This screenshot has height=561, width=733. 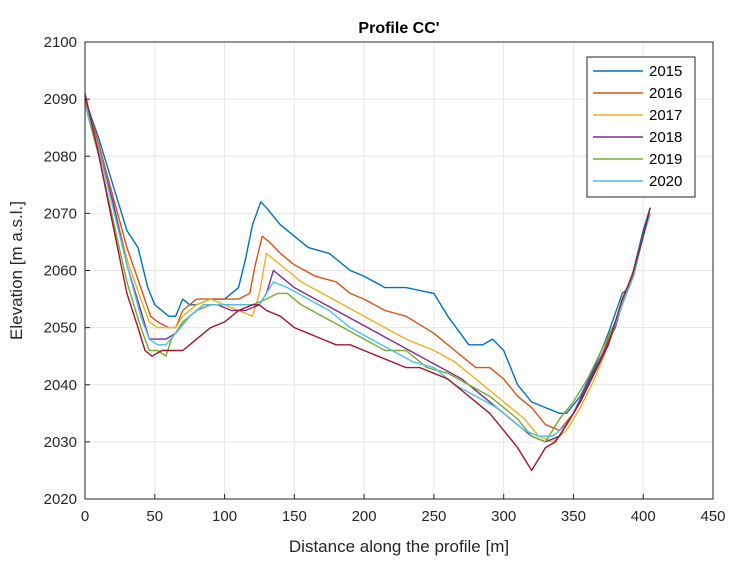 I want to click on y-tick-label: 2070, so click(x=60, y=213).